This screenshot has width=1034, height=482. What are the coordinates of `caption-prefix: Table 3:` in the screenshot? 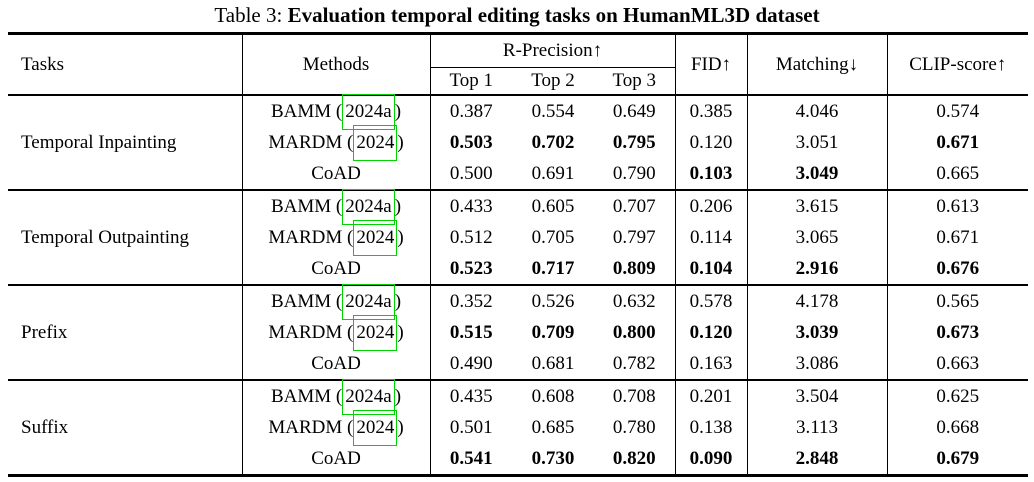 It's located at (251, 15).